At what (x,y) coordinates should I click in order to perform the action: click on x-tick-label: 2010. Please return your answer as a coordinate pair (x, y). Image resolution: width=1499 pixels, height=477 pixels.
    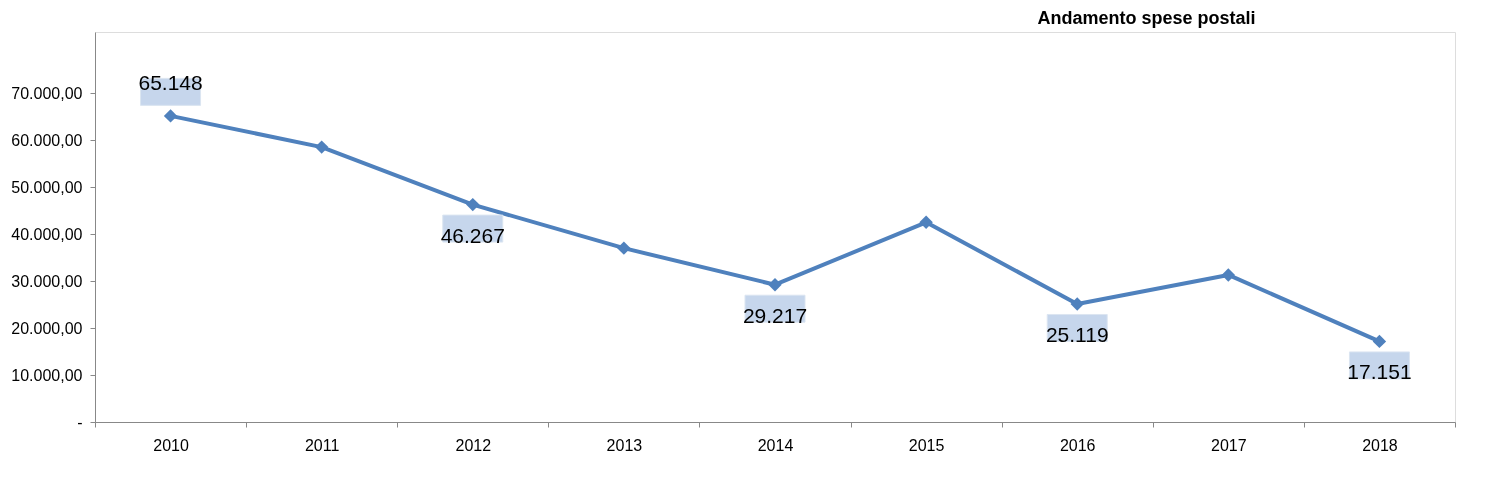
    Looking at the image, I should click on (171, 445).